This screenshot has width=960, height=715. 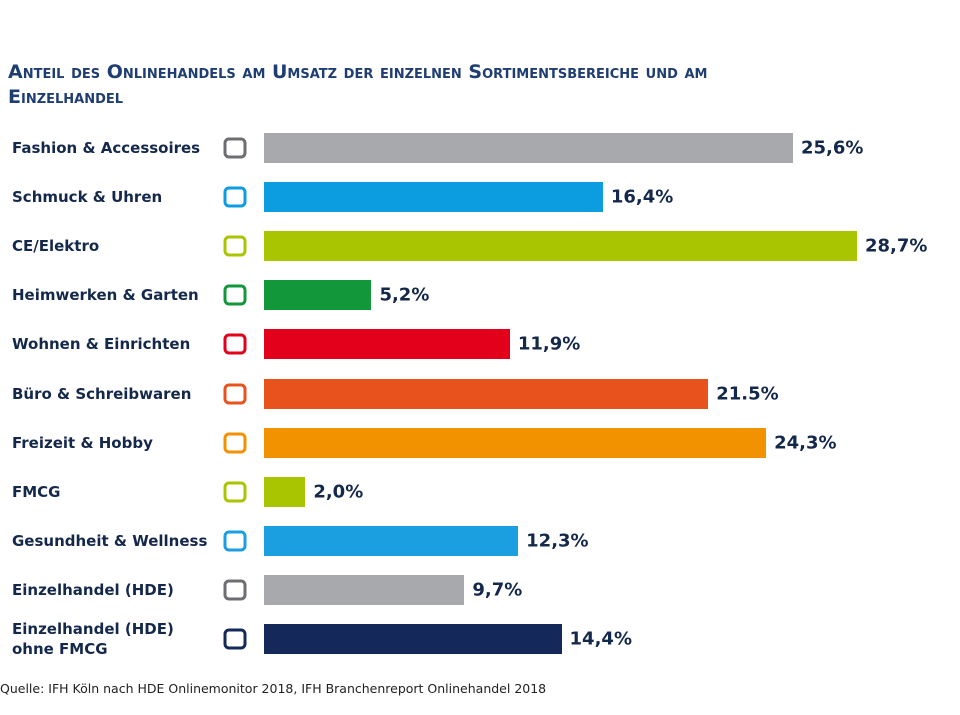 I want to click on category-label: FMCG, so click(x=36, y=491).